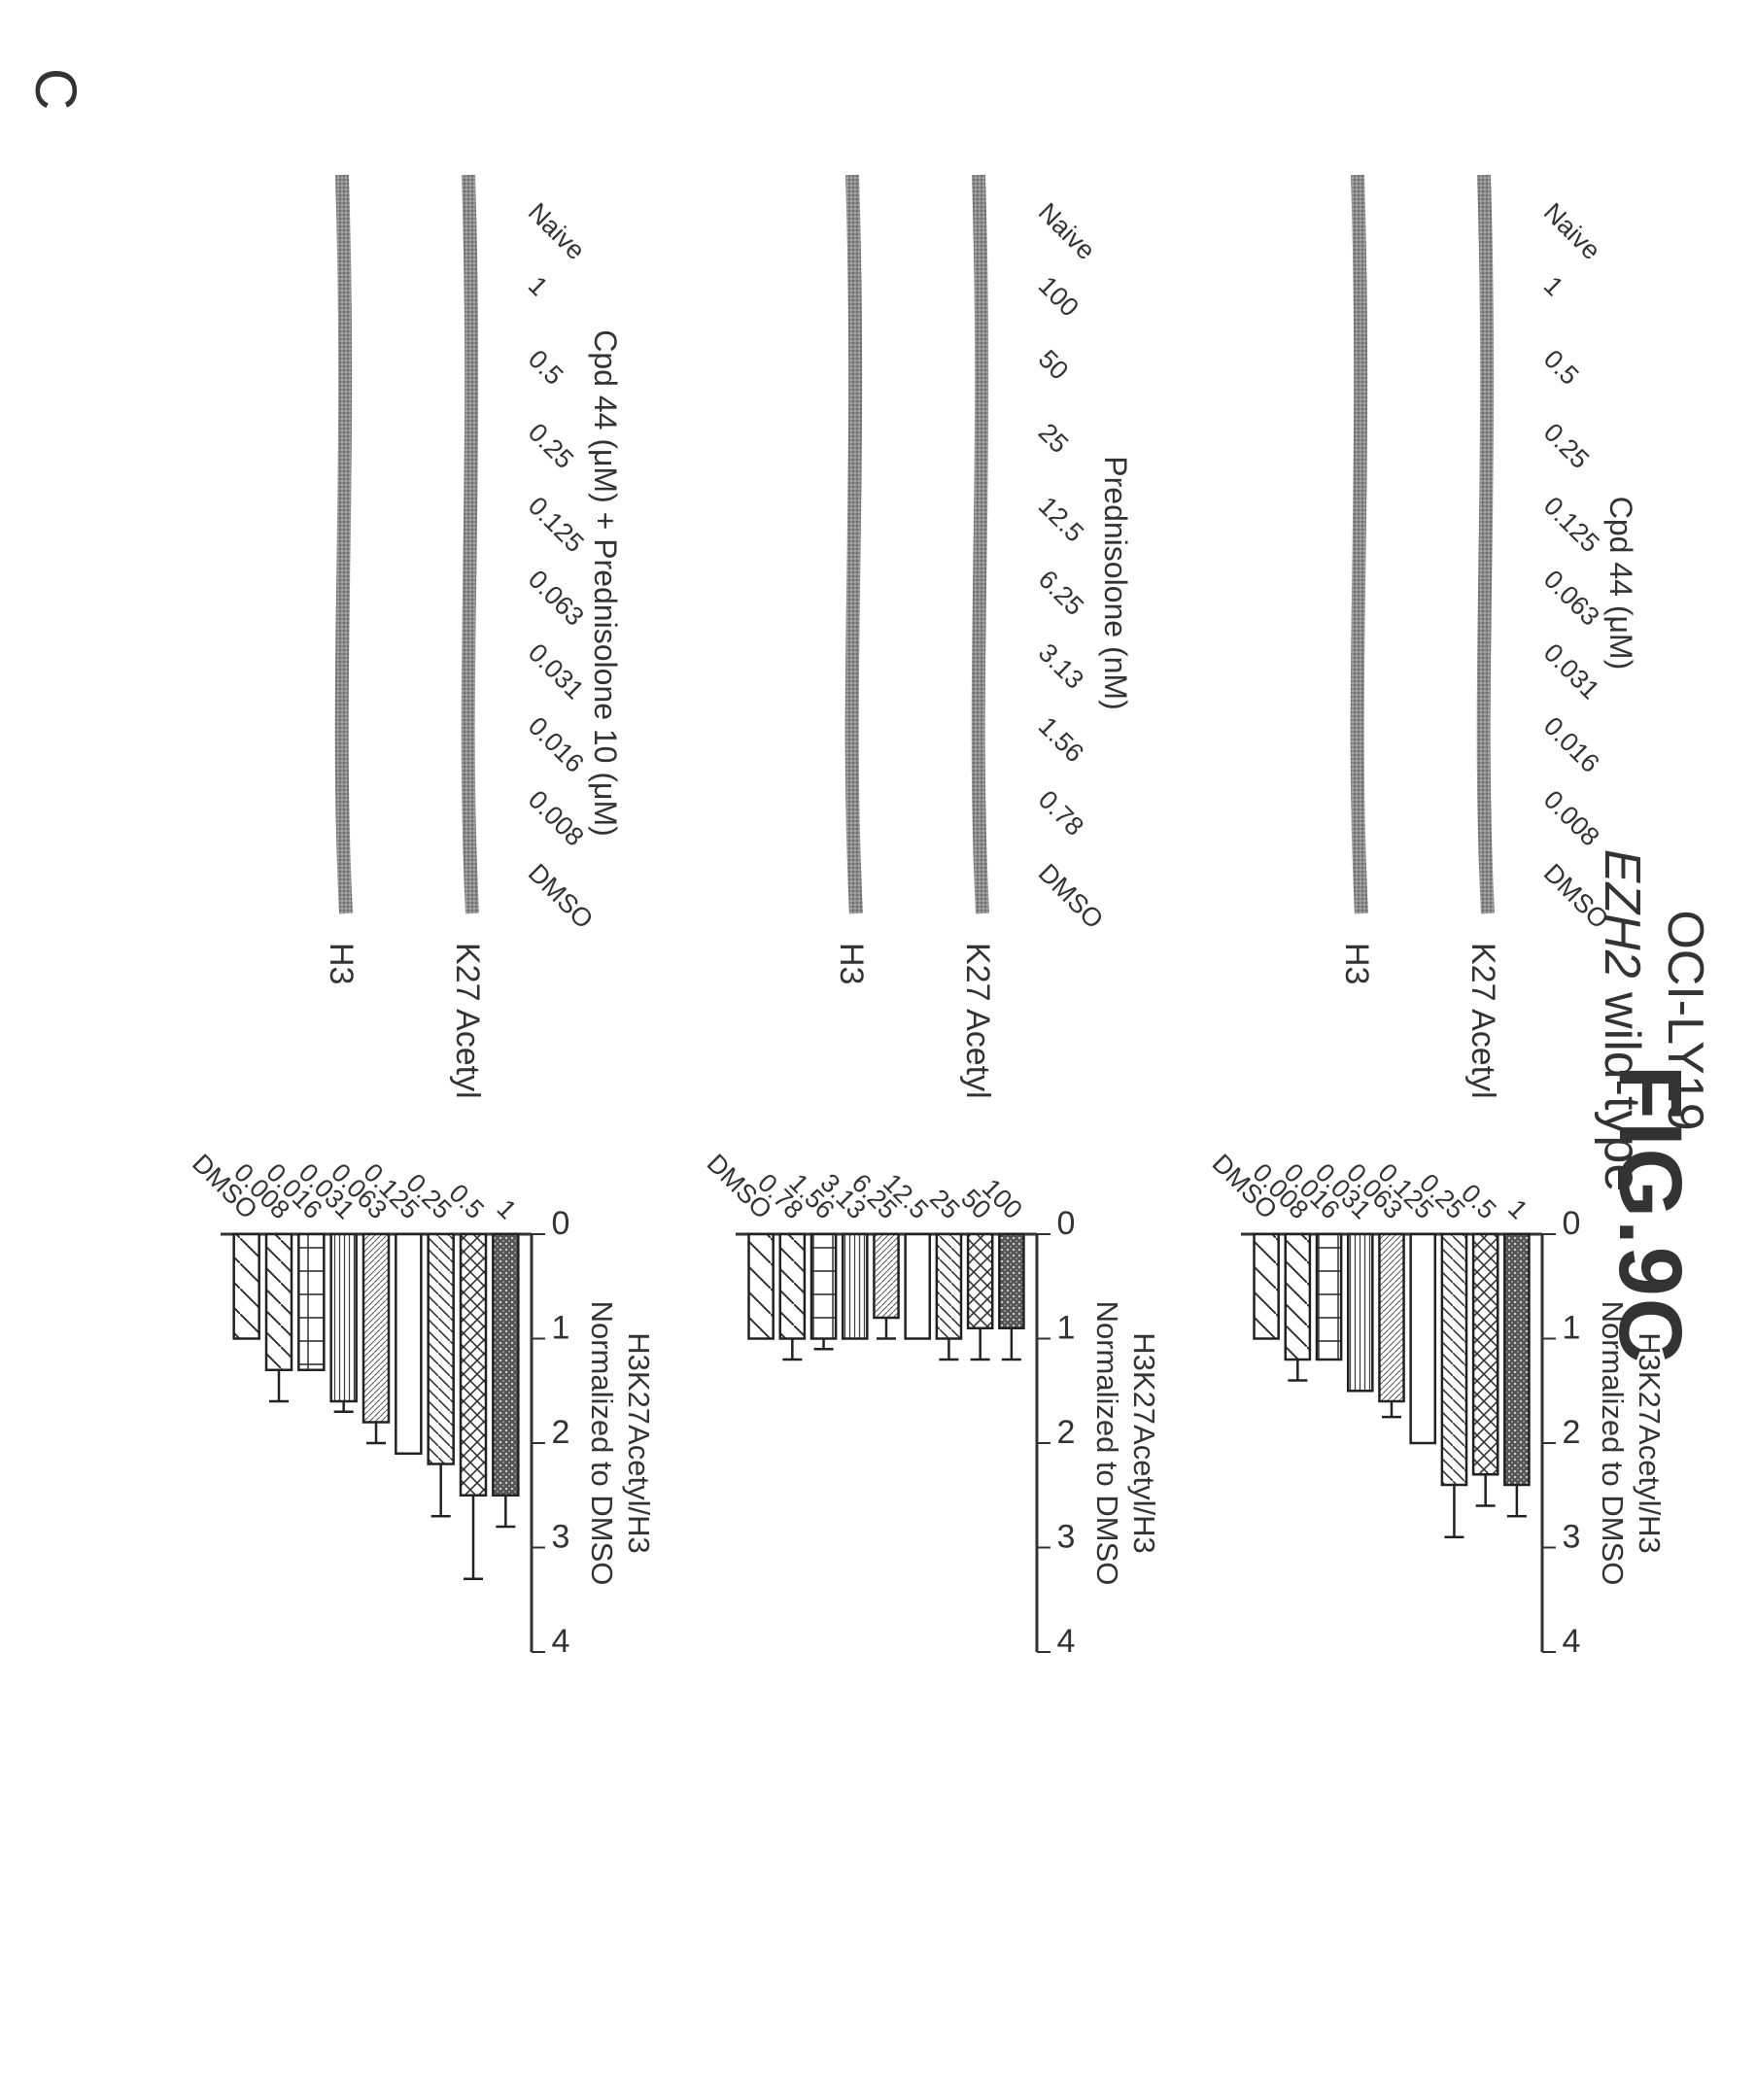 Image resolution: width=1756 pixels, height=2100 pixels. Describe the element at coordinates (1061, 519) in the screenshot. I see `blot-lane-label: 12.5` at that location.